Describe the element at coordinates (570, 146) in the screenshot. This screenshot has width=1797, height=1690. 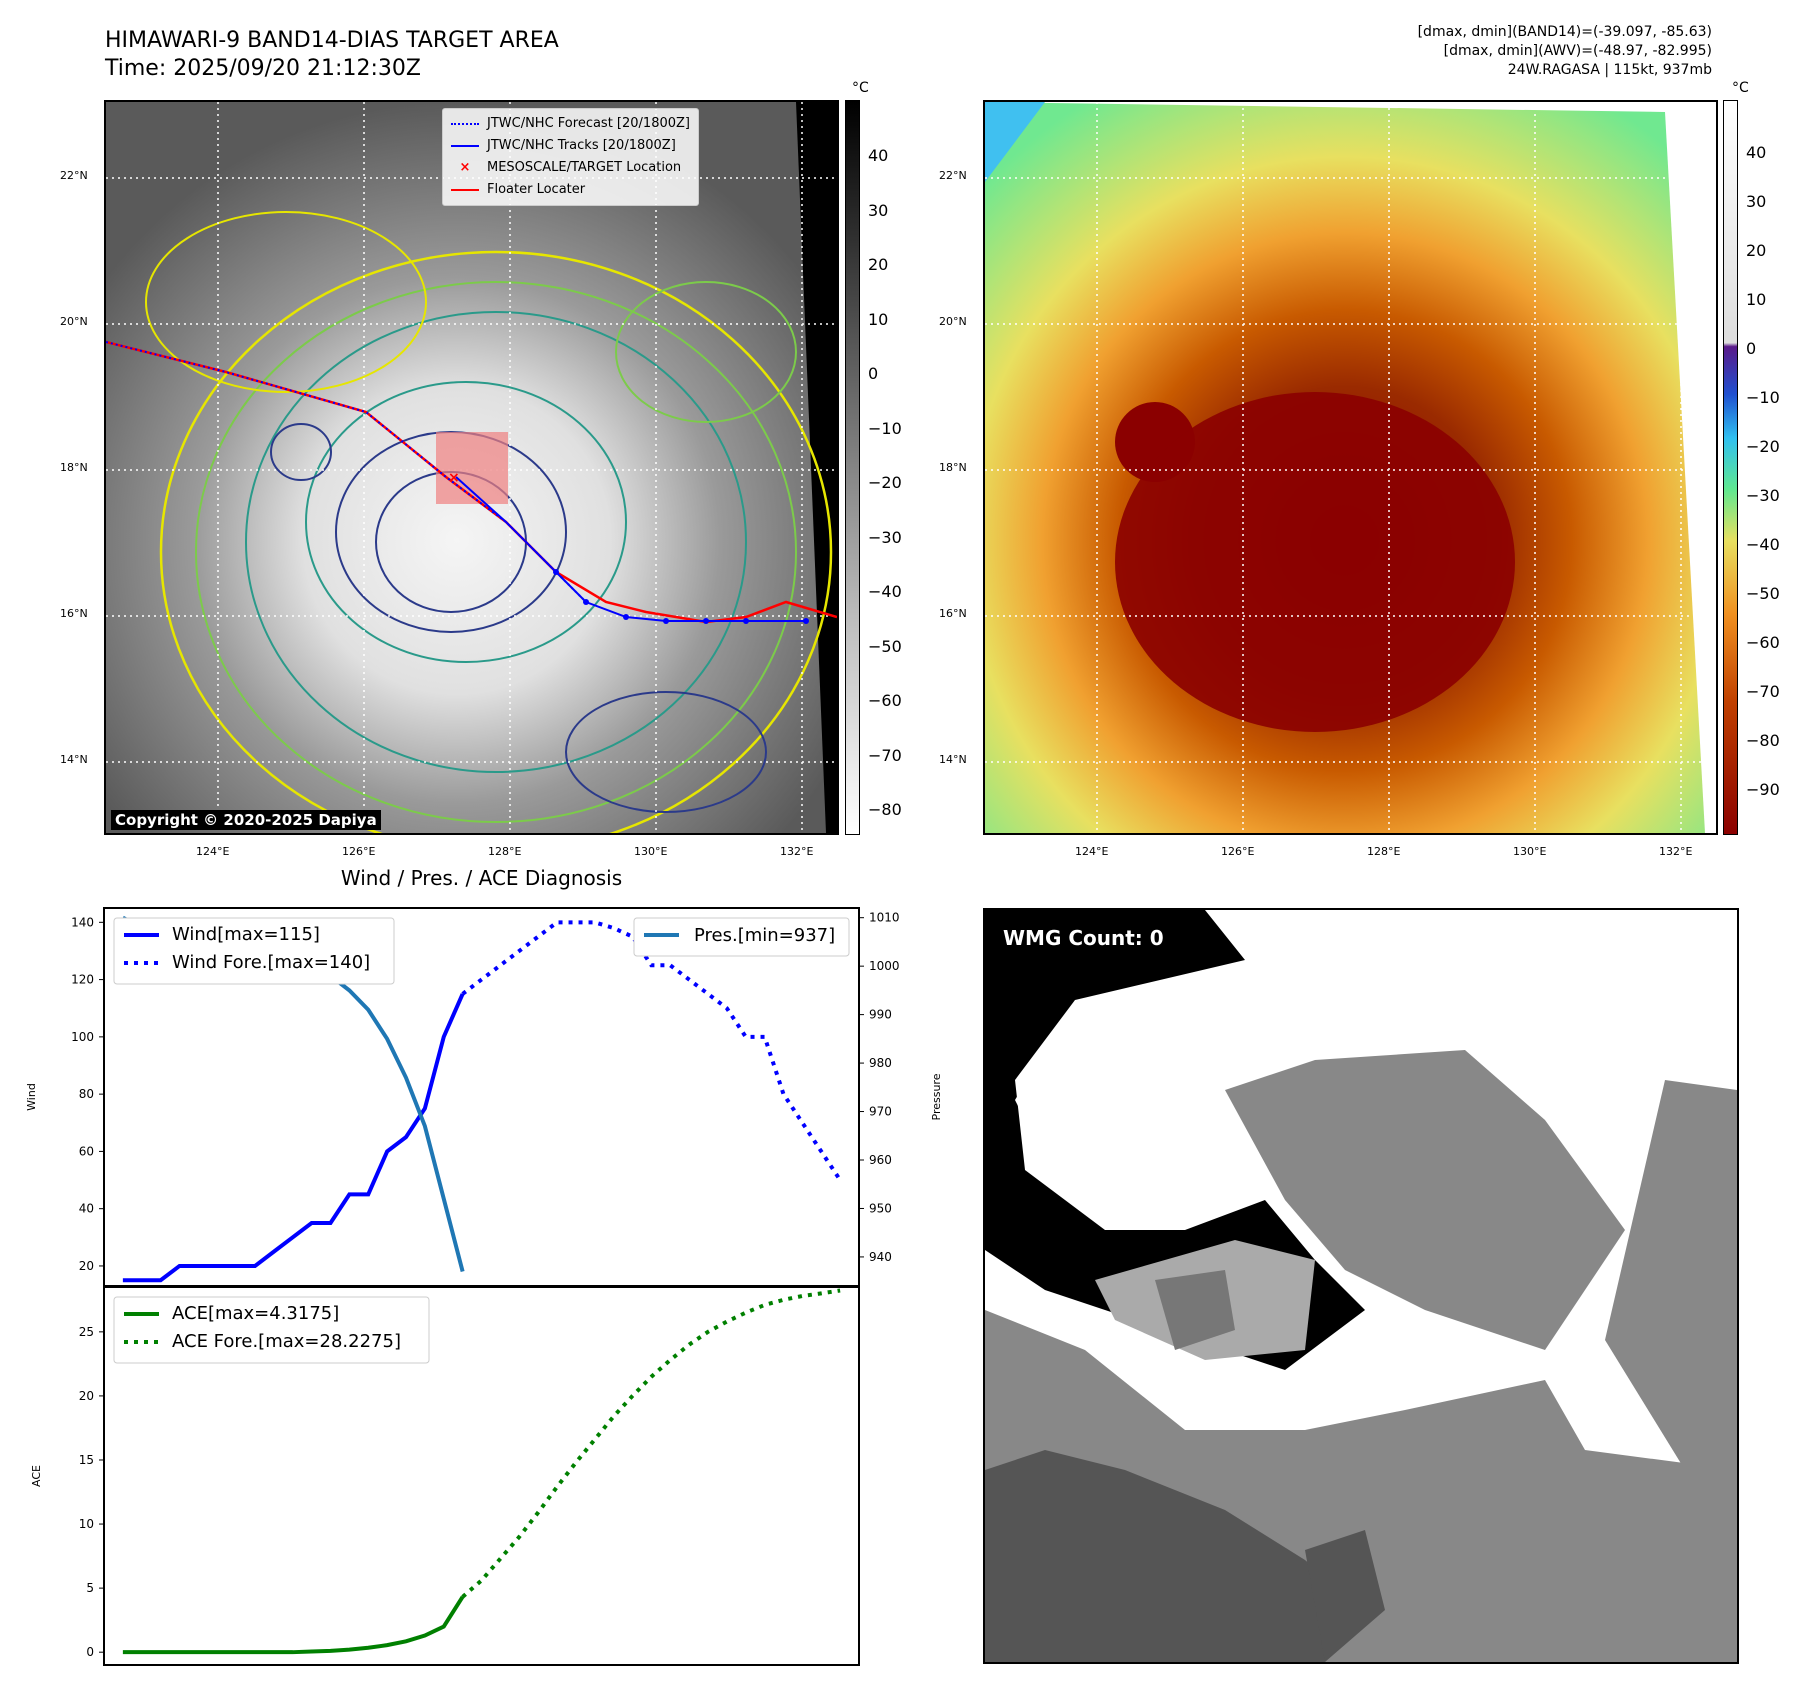
I see `legend-tracks: JTWC/NHC Tracks [20/1800Z]` at that location.